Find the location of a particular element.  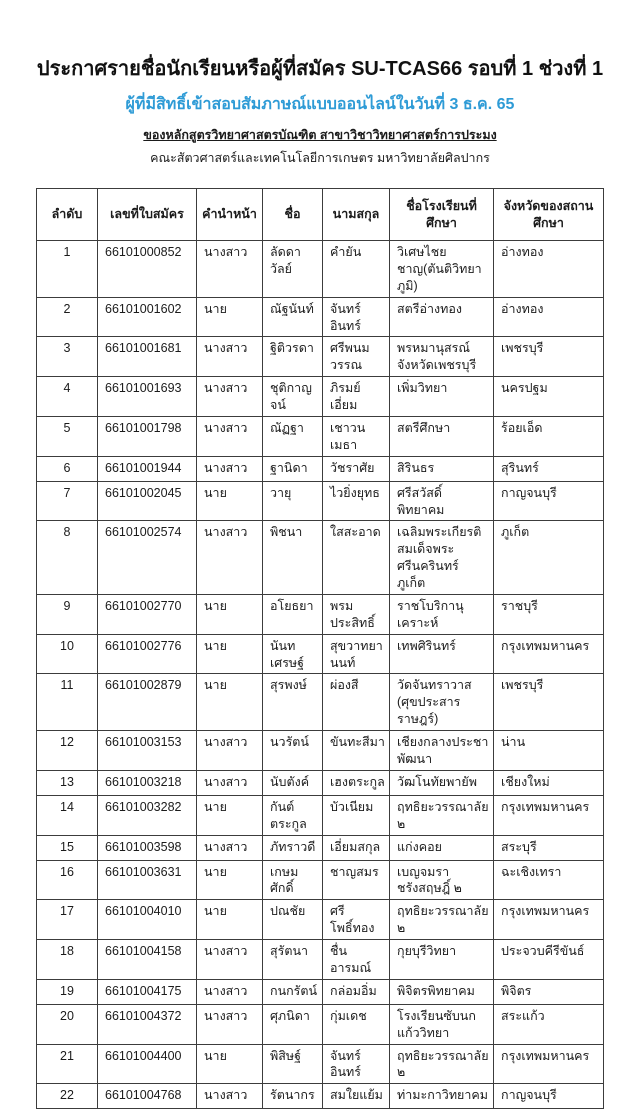

first-name-cell: สุรพงษ์ is located at coordinates (292, 702).